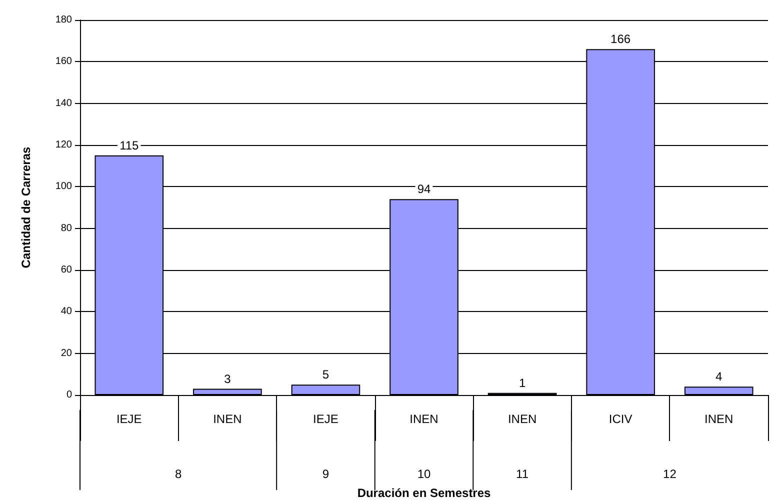  Describe the element at coordinates (63, 145) in the screenshot. I see `y-tick-label: 120` at that location.